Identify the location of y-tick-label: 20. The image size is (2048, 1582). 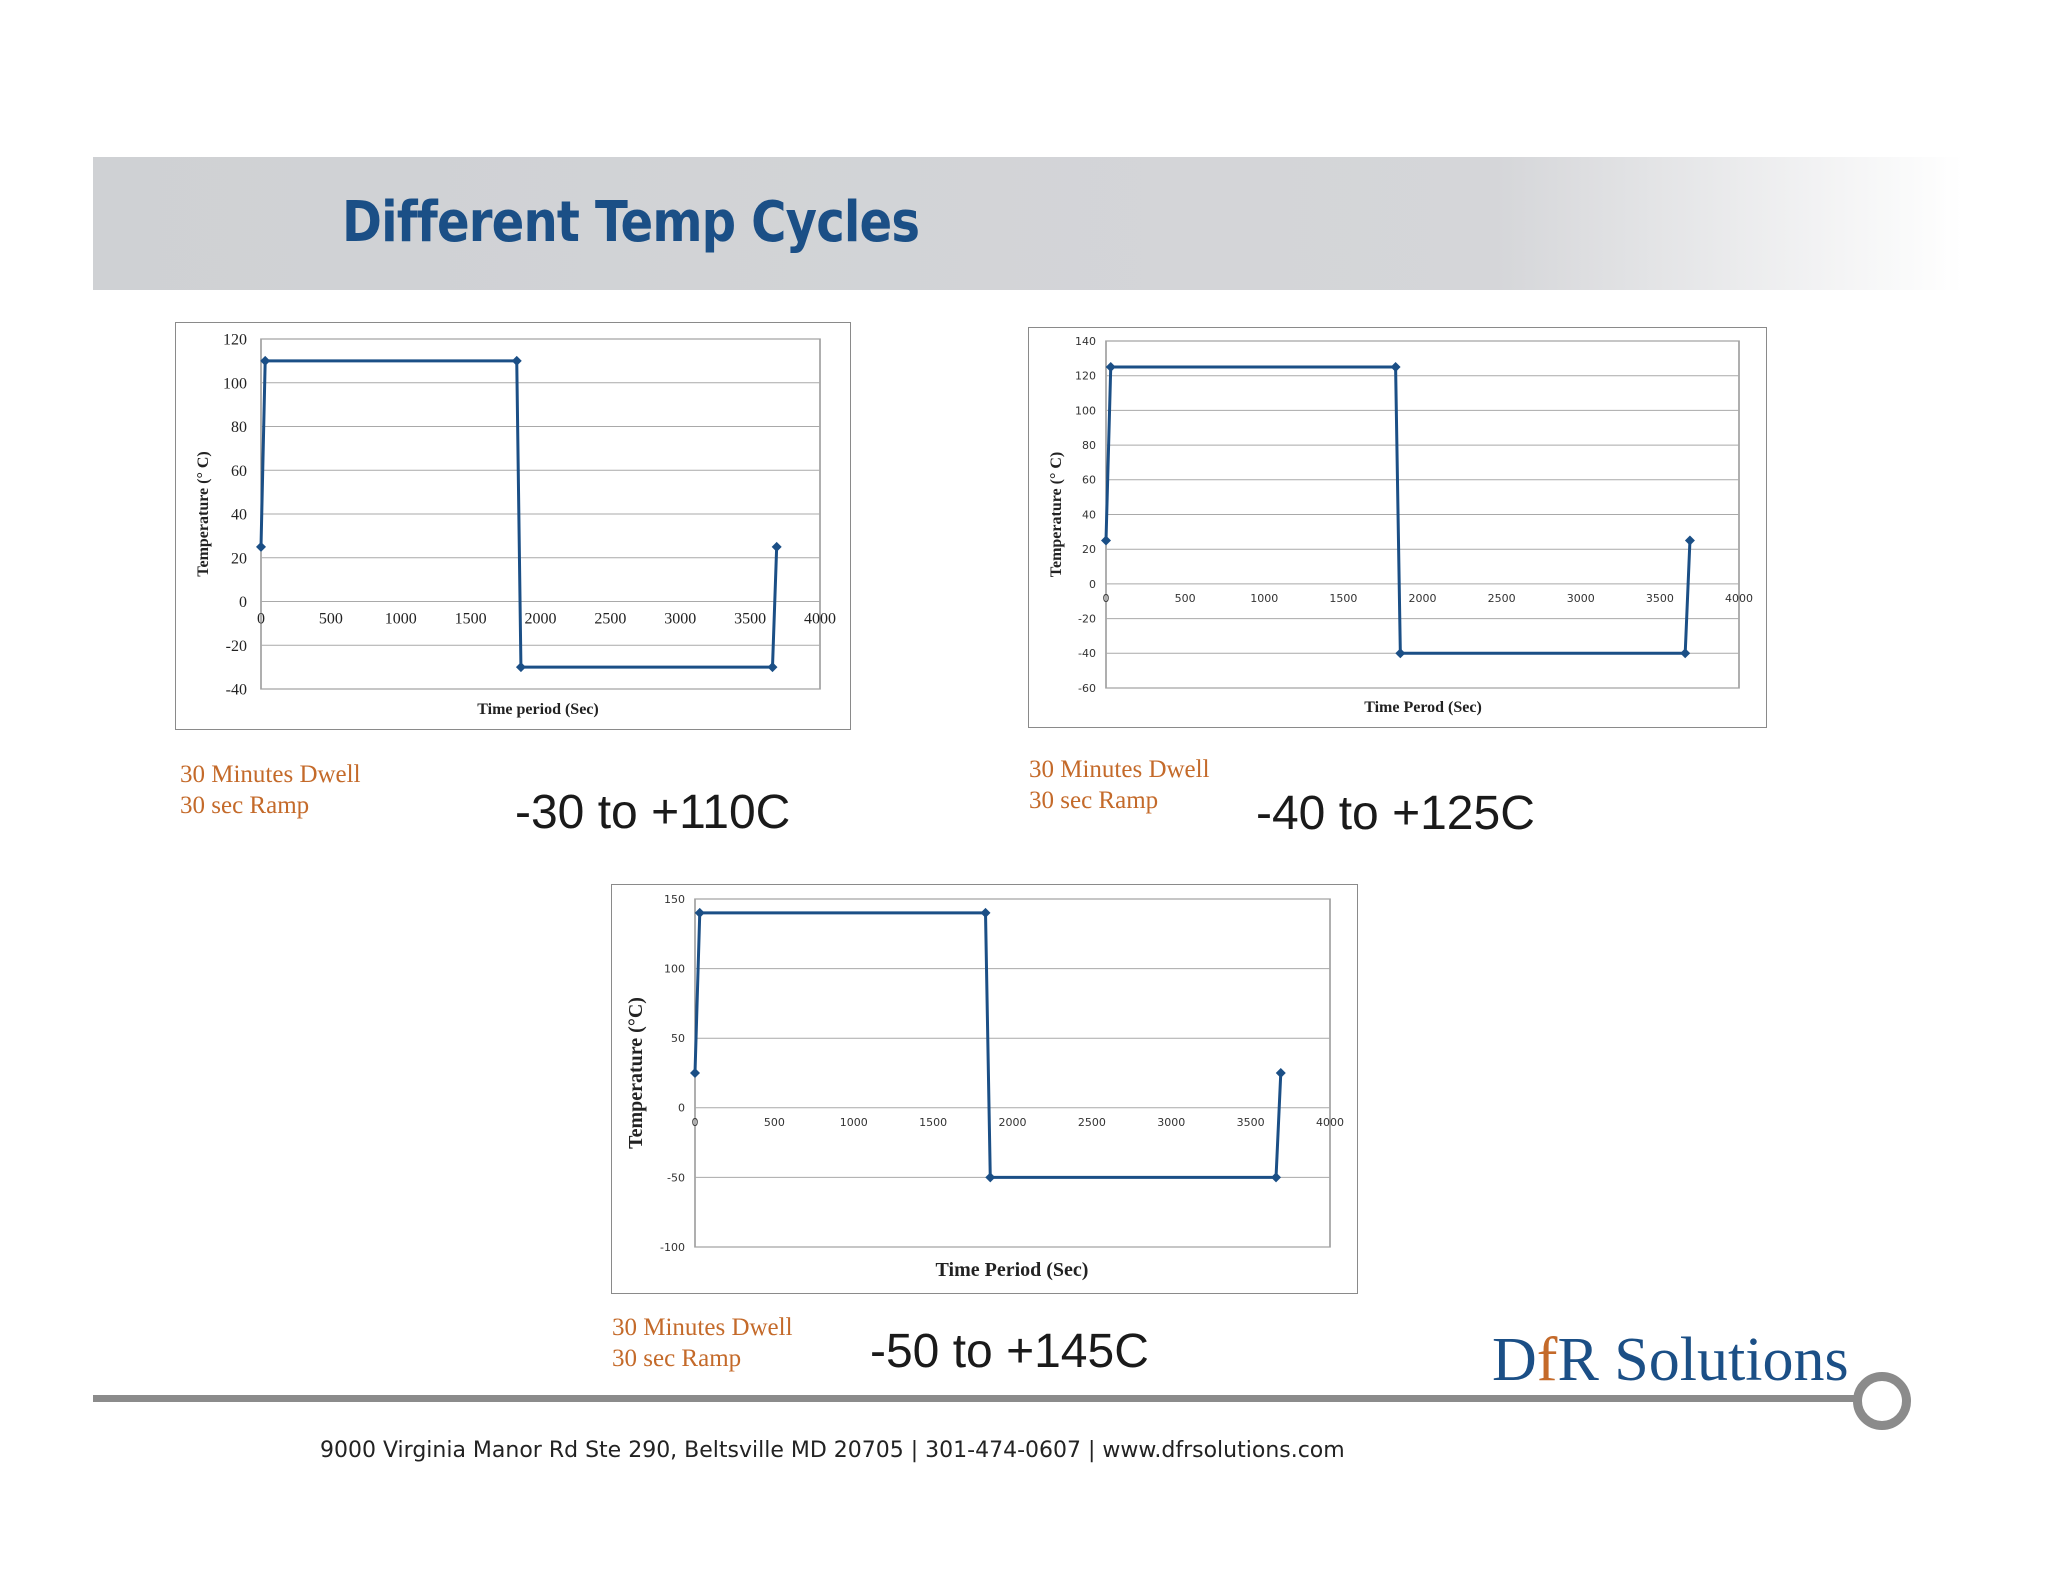
(1089, 549).